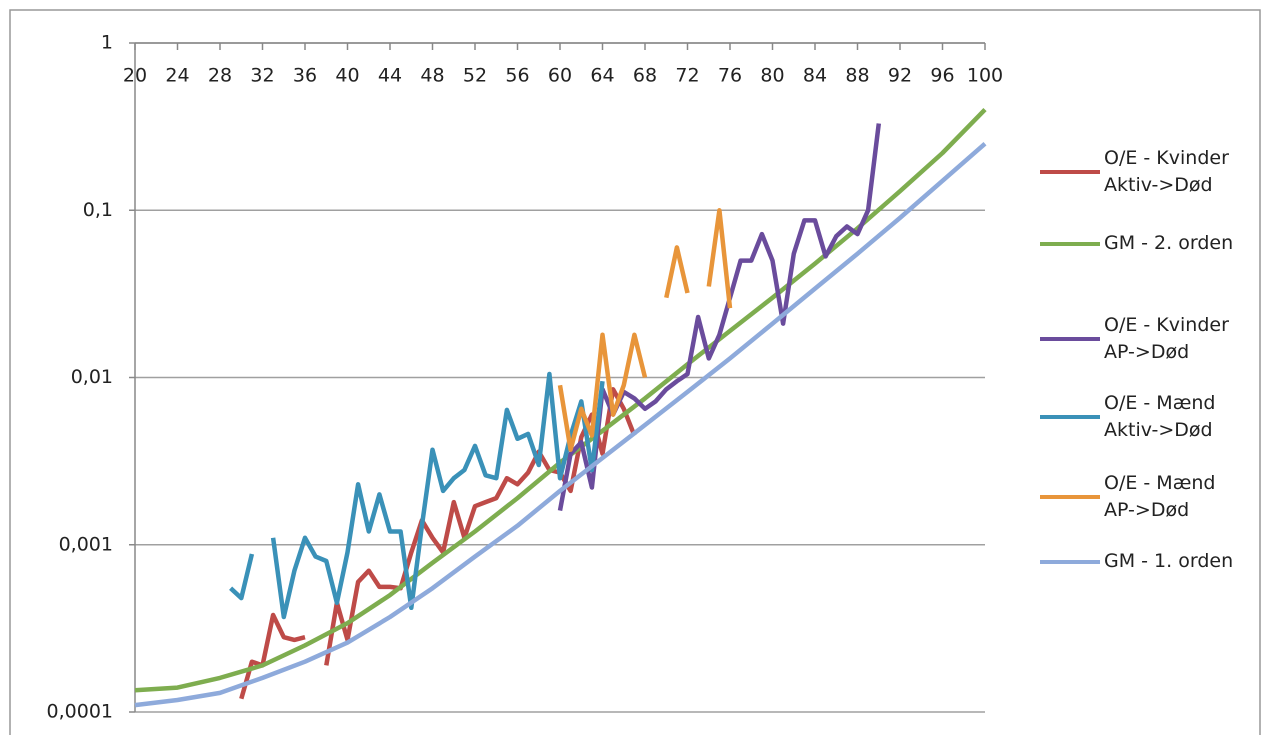 Image resolution: width=1270 pixels, height=735 pixels. I want to click on y-tick-label: 0,0001, so click(80, 712).